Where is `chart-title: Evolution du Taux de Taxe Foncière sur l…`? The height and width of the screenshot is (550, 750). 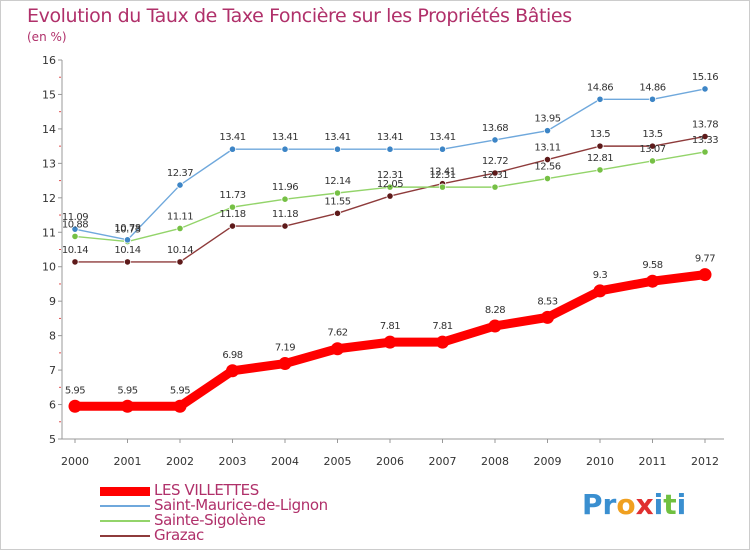
chart-title: Evolution du Taux de Taxe Foncière sur l… is located at coordinates (299, 16).